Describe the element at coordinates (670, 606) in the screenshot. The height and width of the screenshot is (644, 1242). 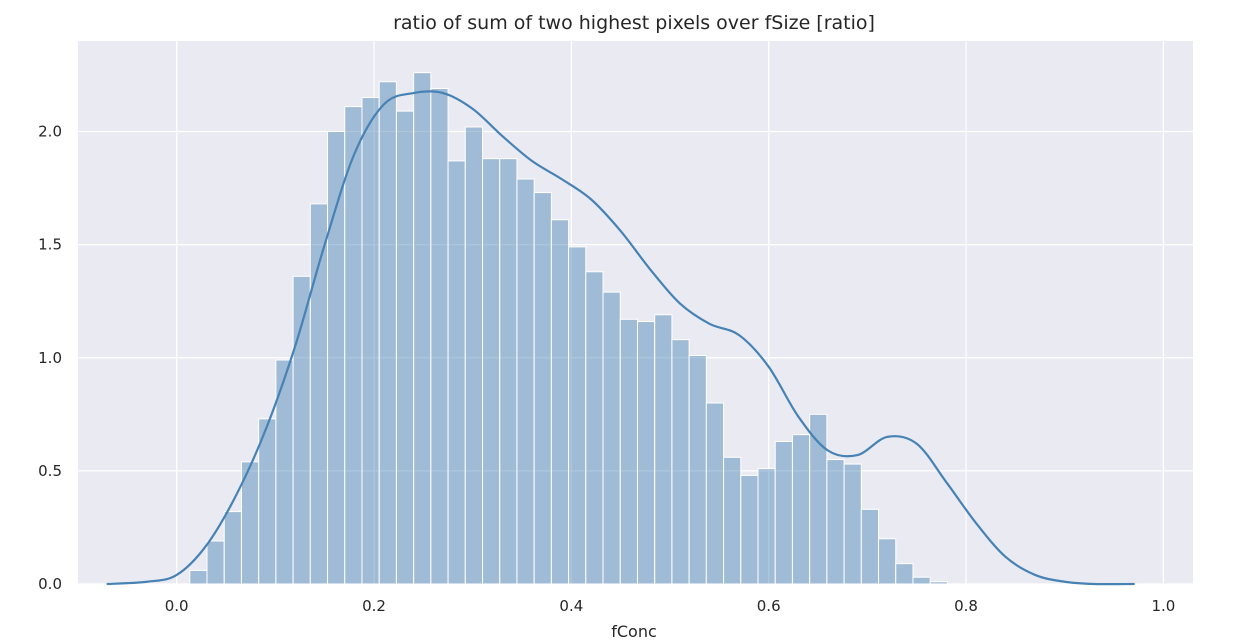
I see `x-tick-labels: 0.0 0.2 0.4 0.6 0.8 1.0` at that location.